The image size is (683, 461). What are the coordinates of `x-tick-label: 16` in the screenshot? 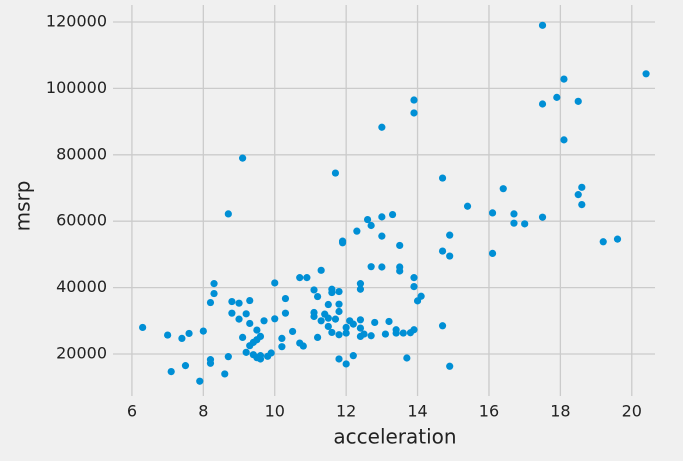 It's located at (489, 411).